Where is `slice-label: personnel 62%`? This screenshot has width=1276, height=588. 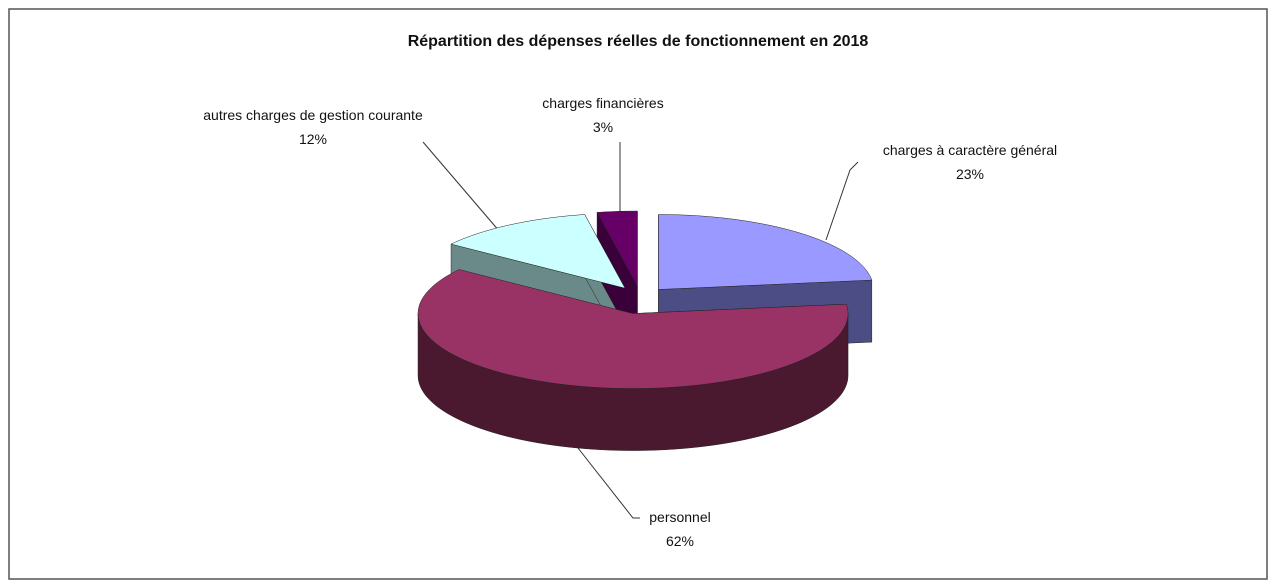
slice-label: personnel 62% is located at coordinates (680, 529).